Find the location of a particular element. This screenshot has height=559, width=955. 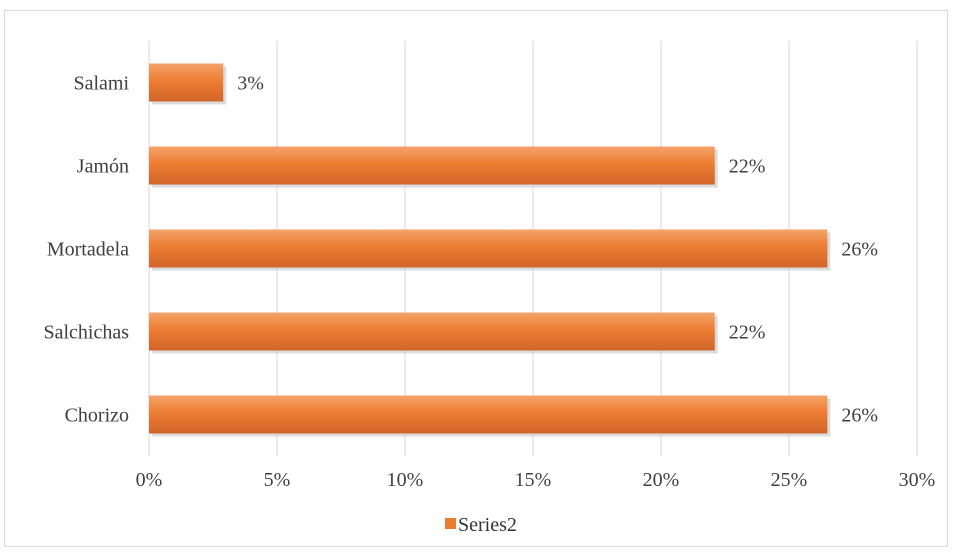

x-tick-label: 15% is located at coordinates (533, 480).